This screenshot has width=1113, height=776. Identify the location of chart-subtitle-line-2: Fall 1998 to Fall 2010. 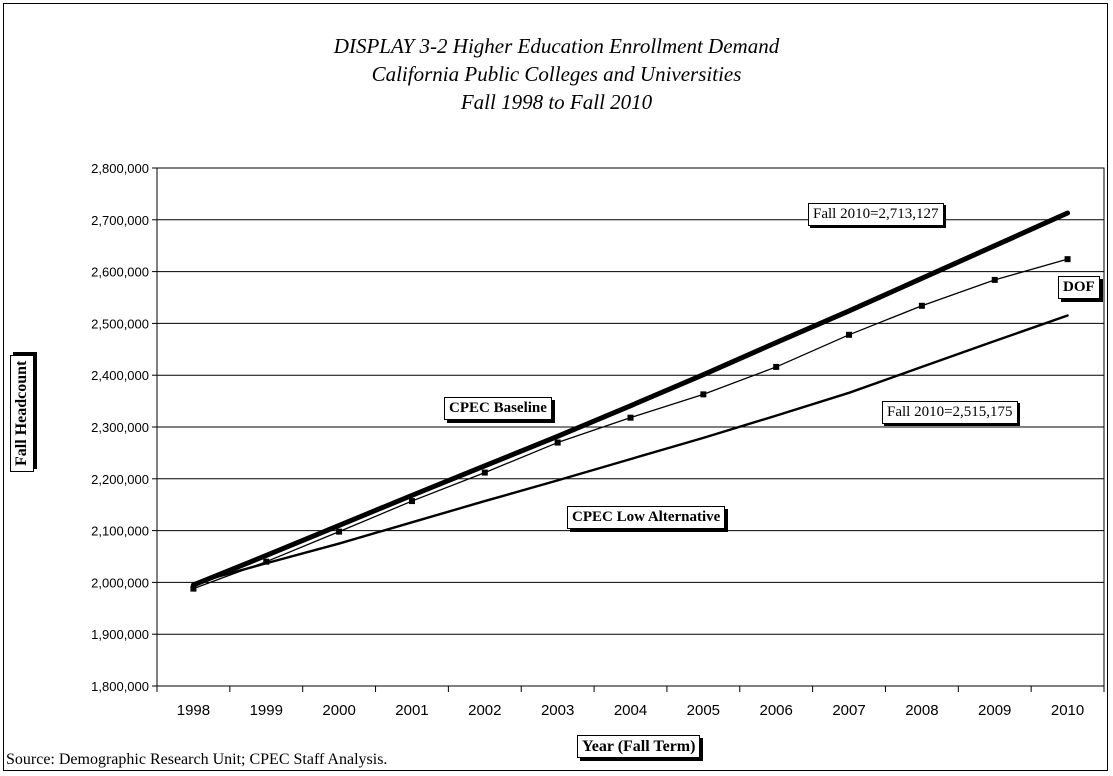
(556, 102).